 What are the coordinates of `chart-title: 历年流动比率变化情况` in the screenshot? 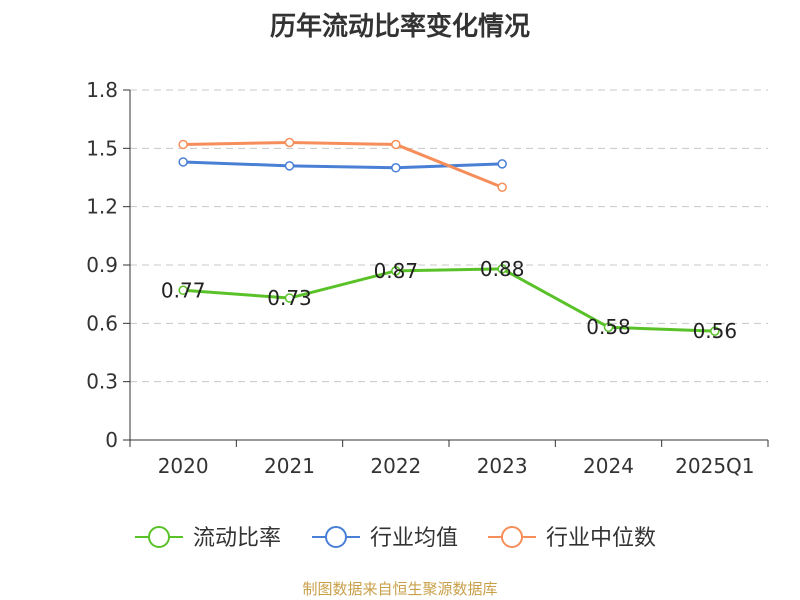 It's located at (399, 27).